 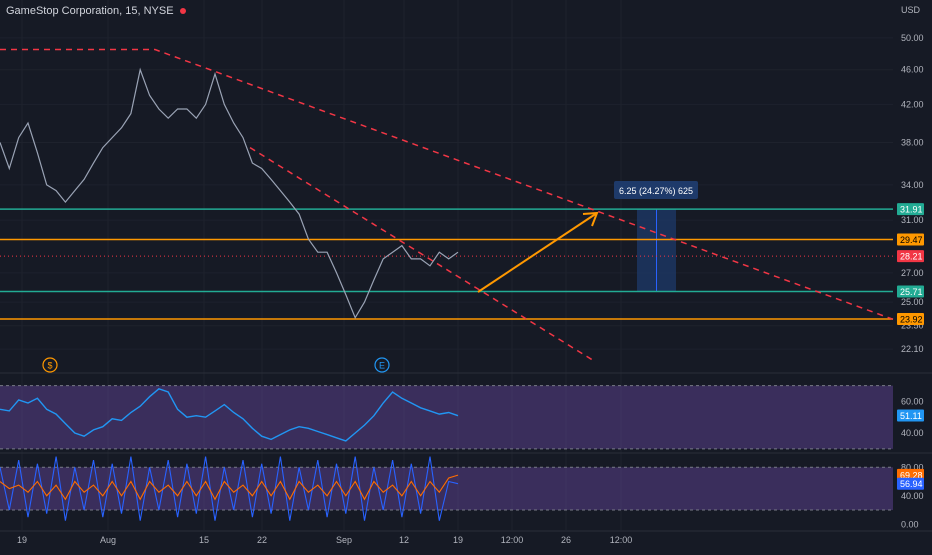 I want to click on last-price-badge-label: 28.21, so click(x=911, y=257).